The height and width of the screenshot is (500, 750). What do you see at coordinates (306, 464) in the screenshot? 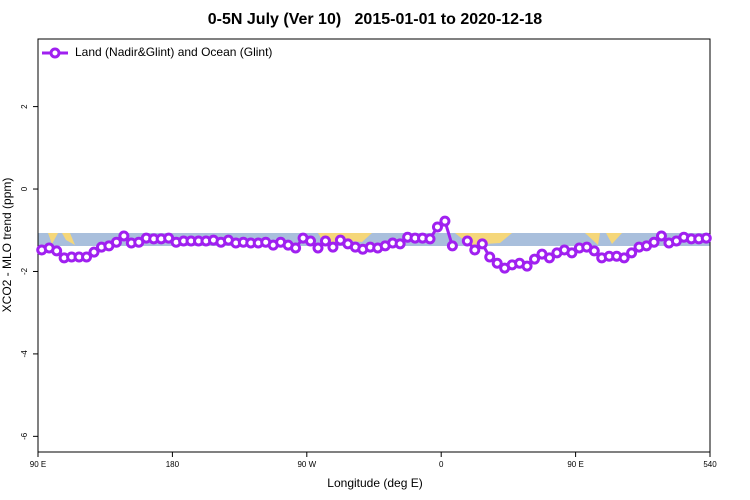
I see `x-tick-label: 90 W` at bounding box center [306, 464].